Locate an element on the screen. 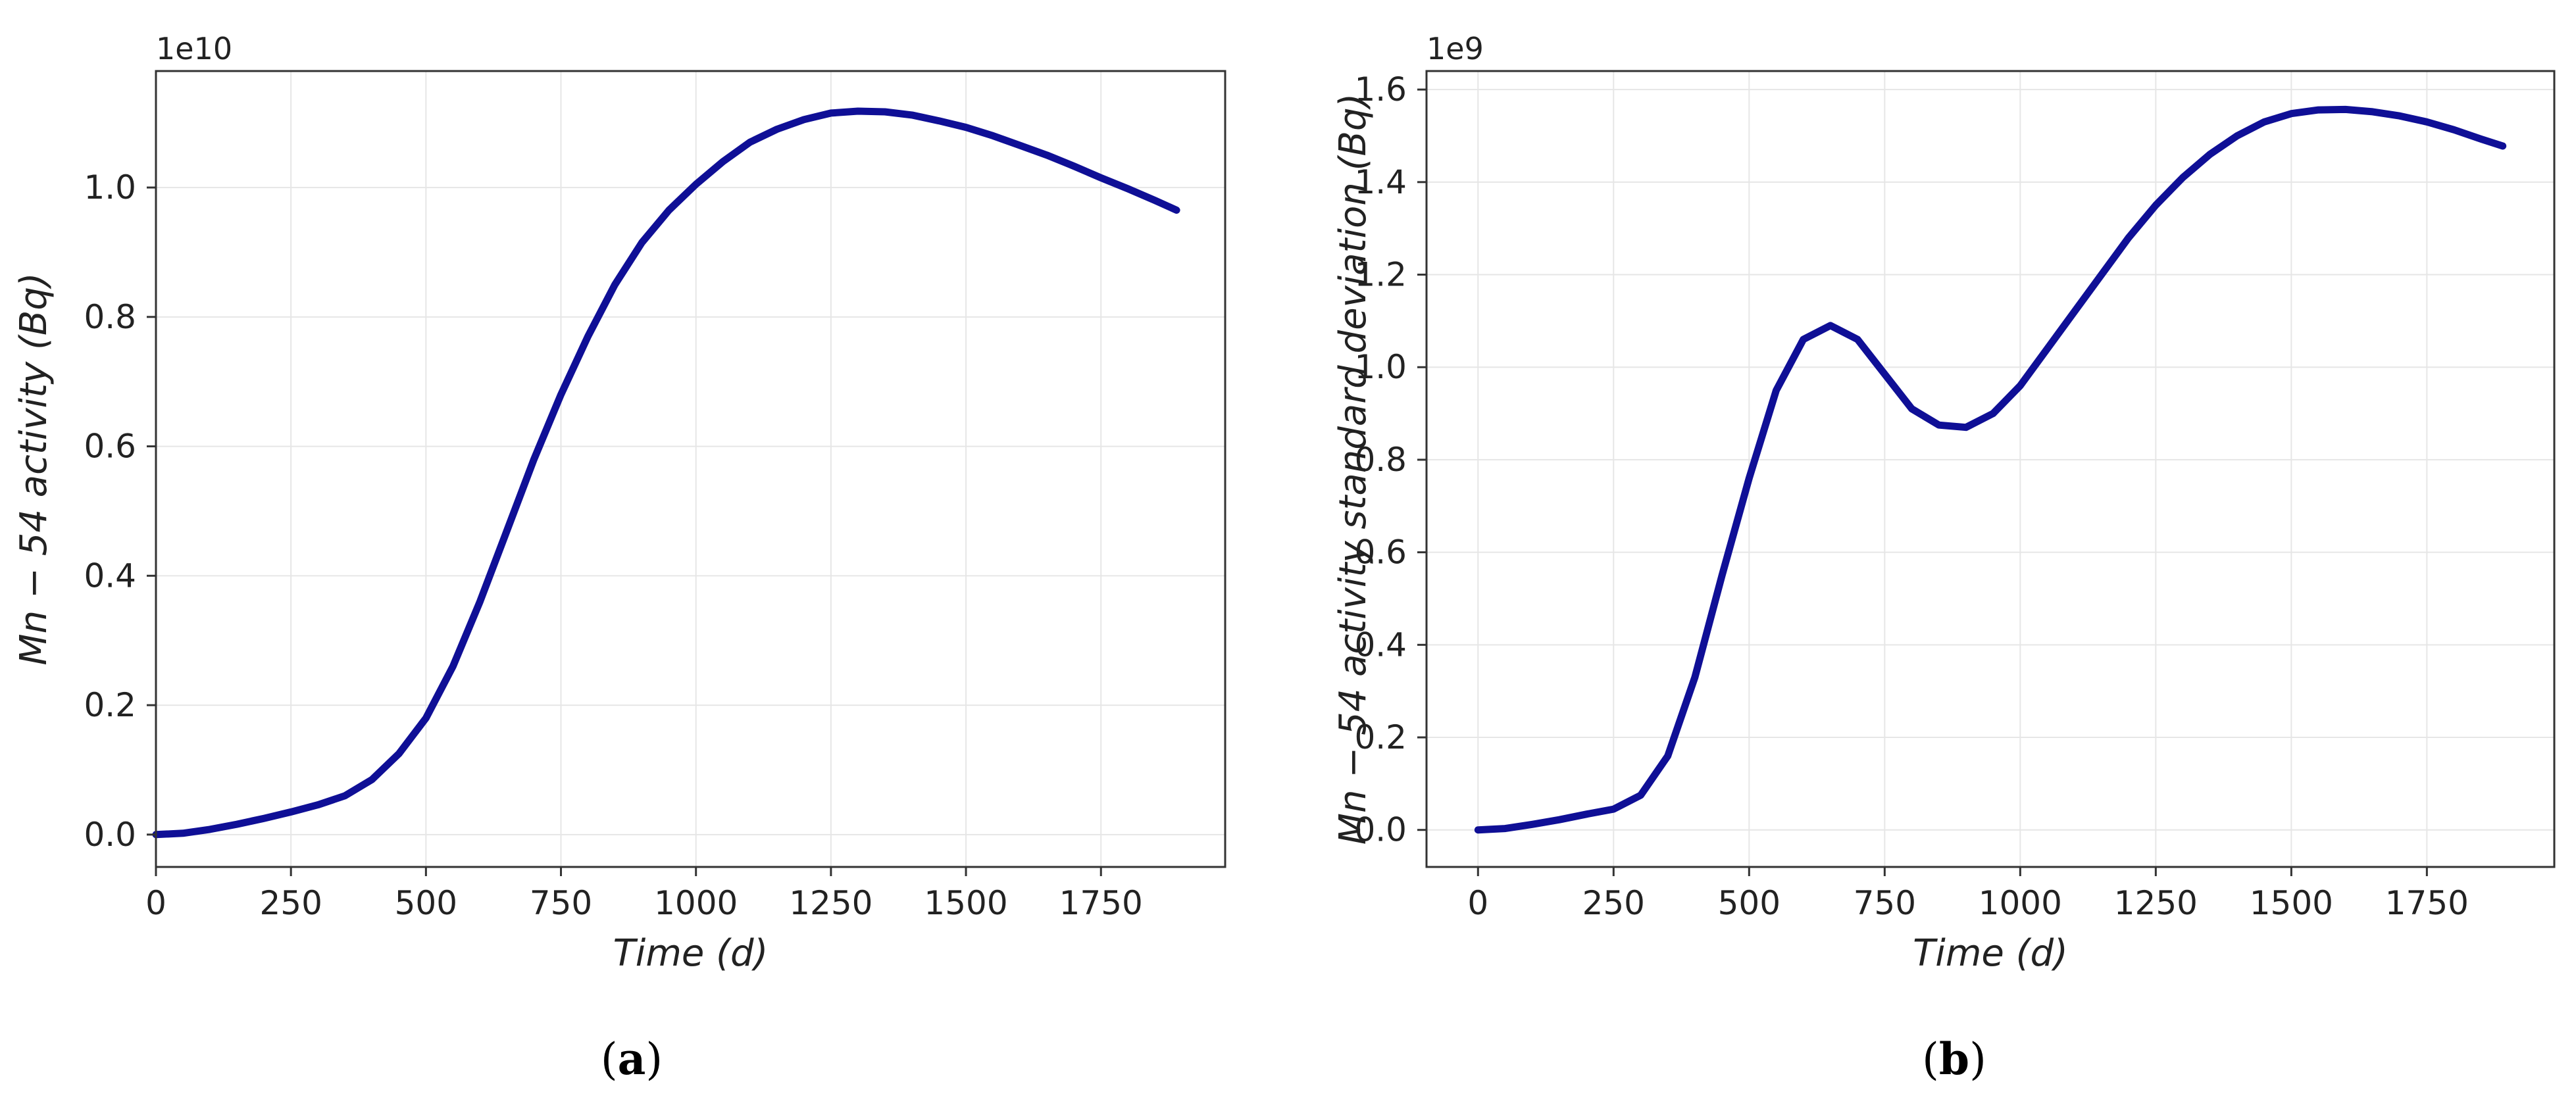  panel-a-x-tick-label: 250 is located at coordinates (290, 903).